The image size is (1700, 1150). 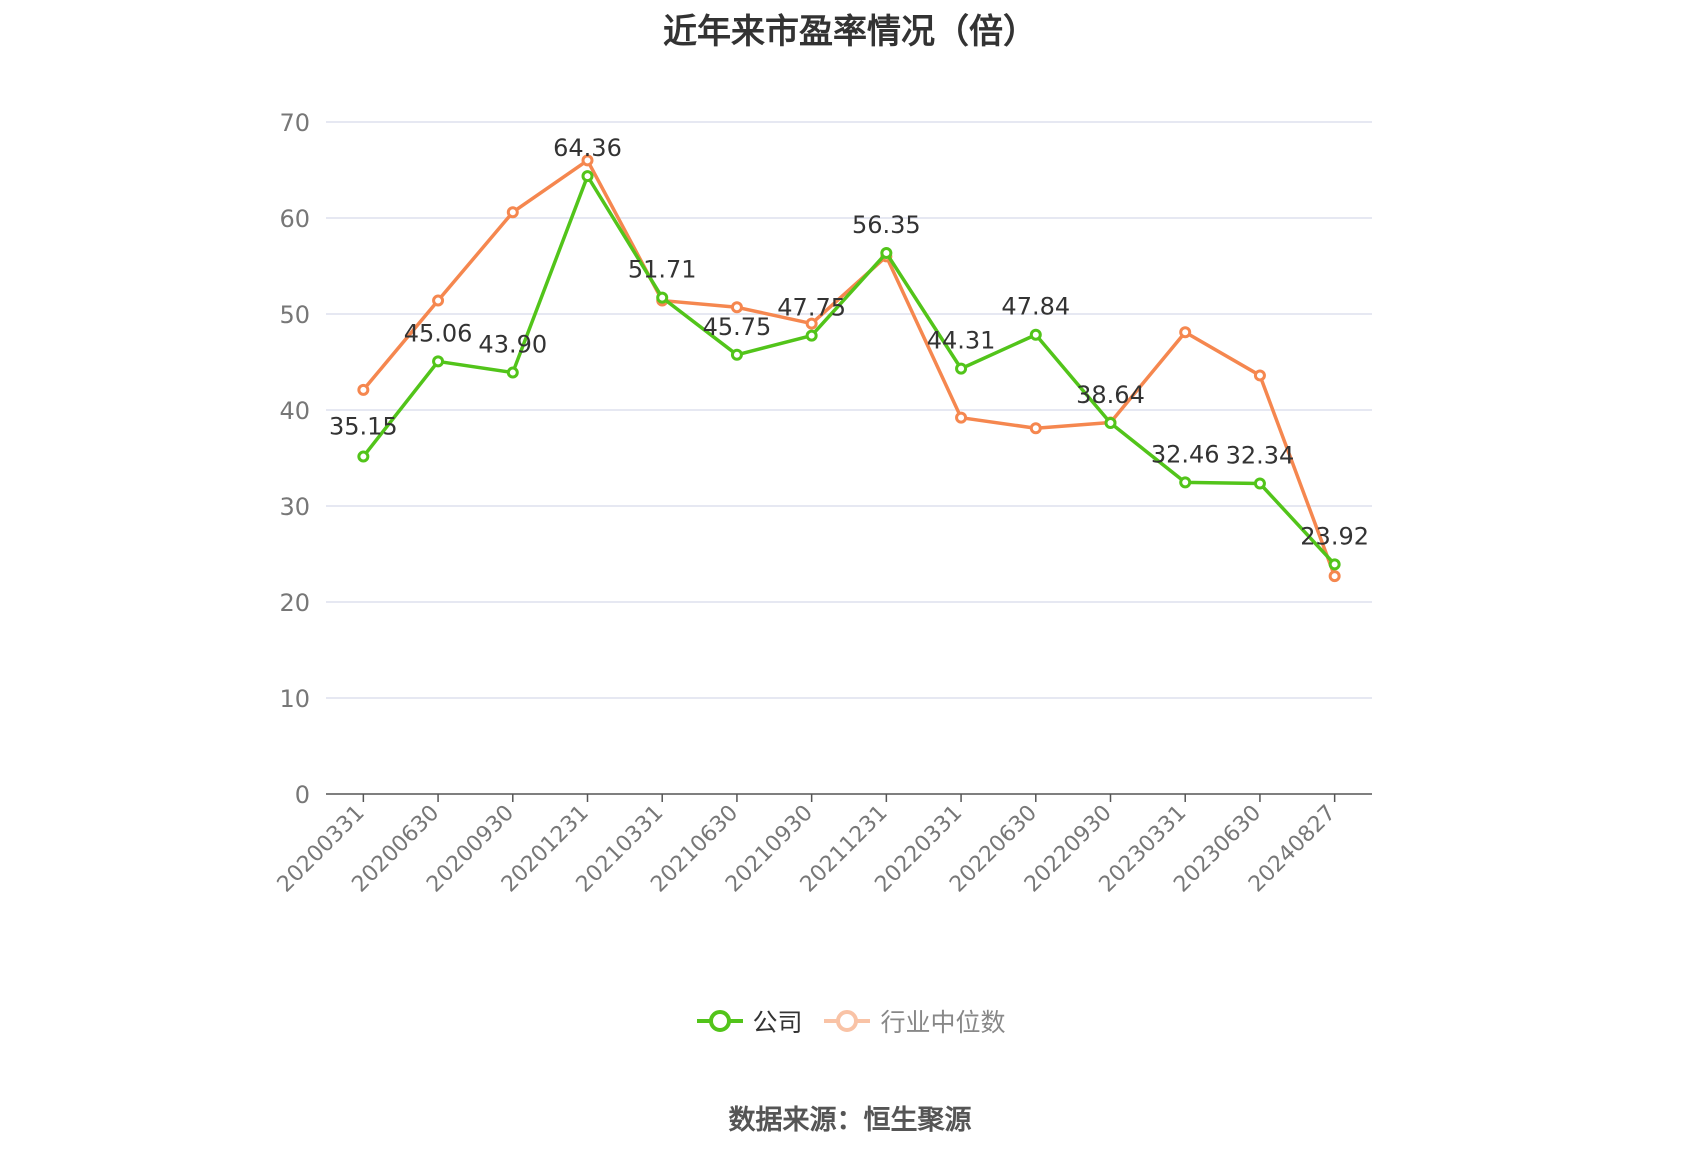 I want to click on data-source-note: 数据来源：恒生聚源, so click(x=850, y=1120).